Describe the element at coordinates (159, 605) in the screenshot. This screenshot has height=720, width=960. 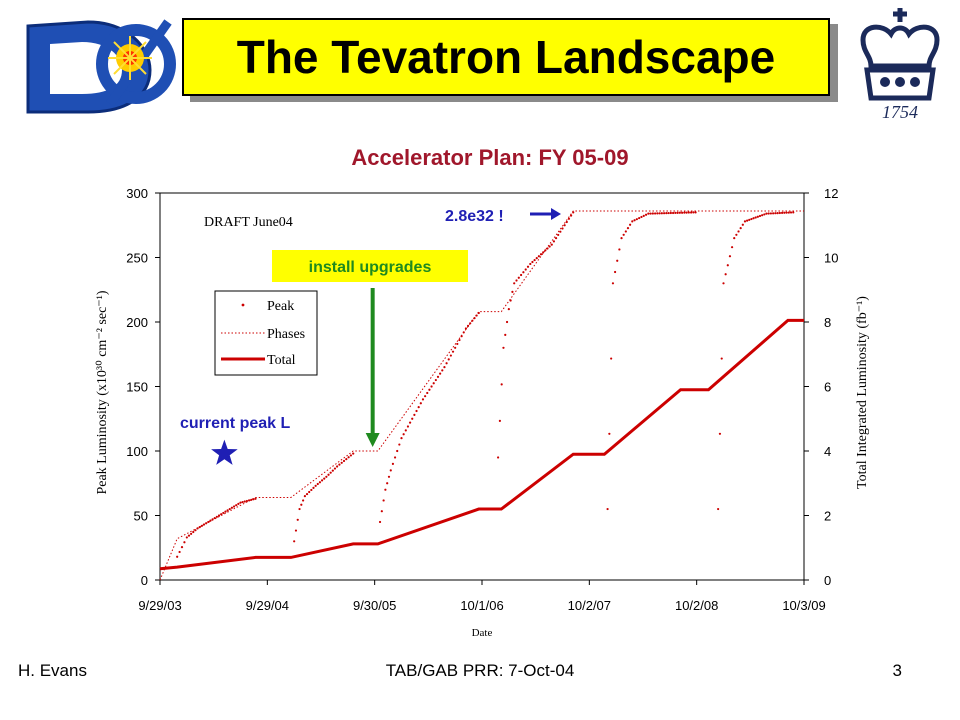
I see `x-tick-label: 9/29/03` at that location.